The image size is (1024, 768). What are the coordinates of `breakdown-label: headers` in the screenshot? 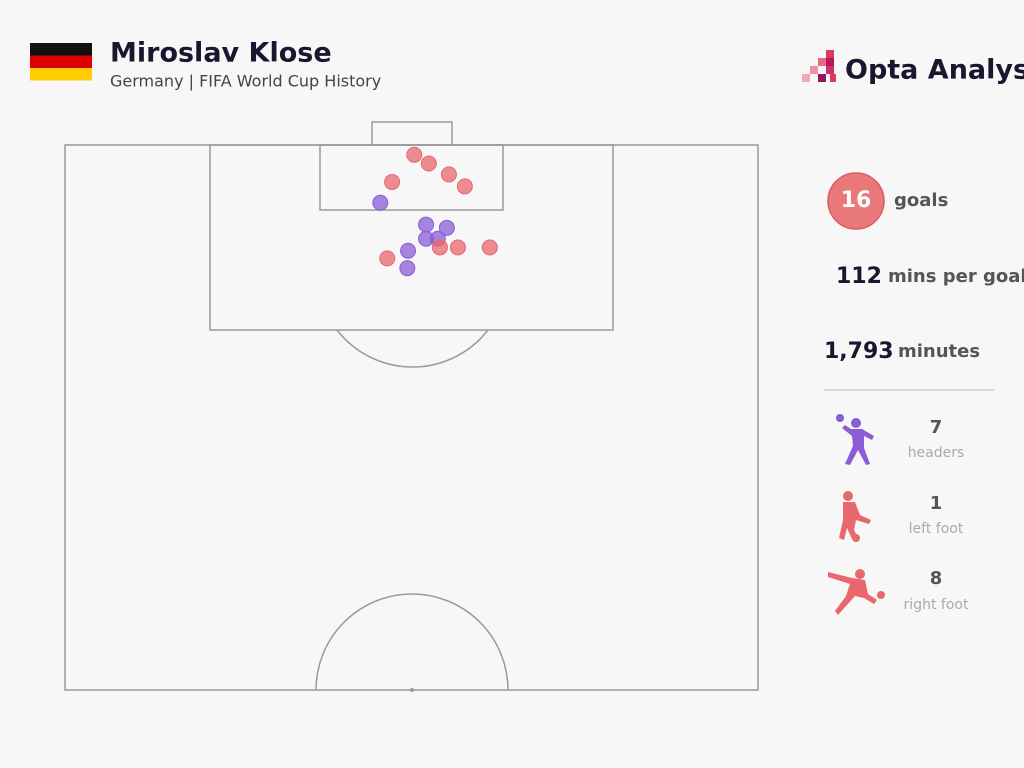 It's located at (936, 453).